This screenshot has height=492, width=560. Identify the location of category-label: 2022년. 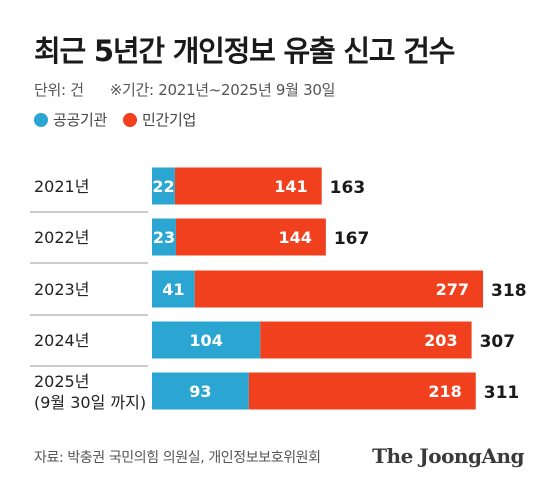
(61, 237).